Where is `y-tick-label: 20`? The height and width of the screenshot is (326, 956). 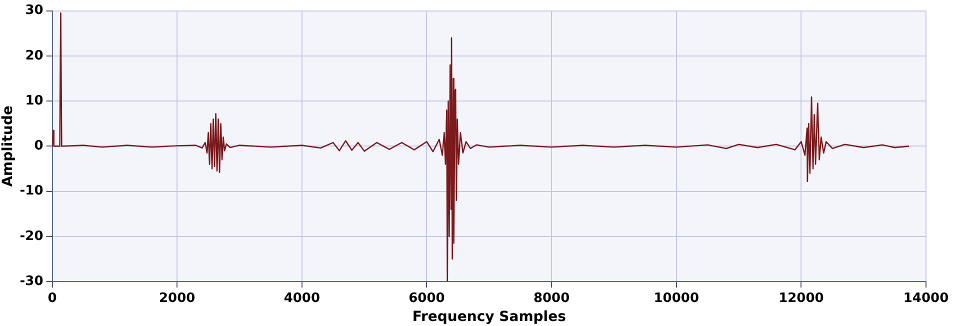 y-tick-label: 20 is located at coordinates (34, 56).